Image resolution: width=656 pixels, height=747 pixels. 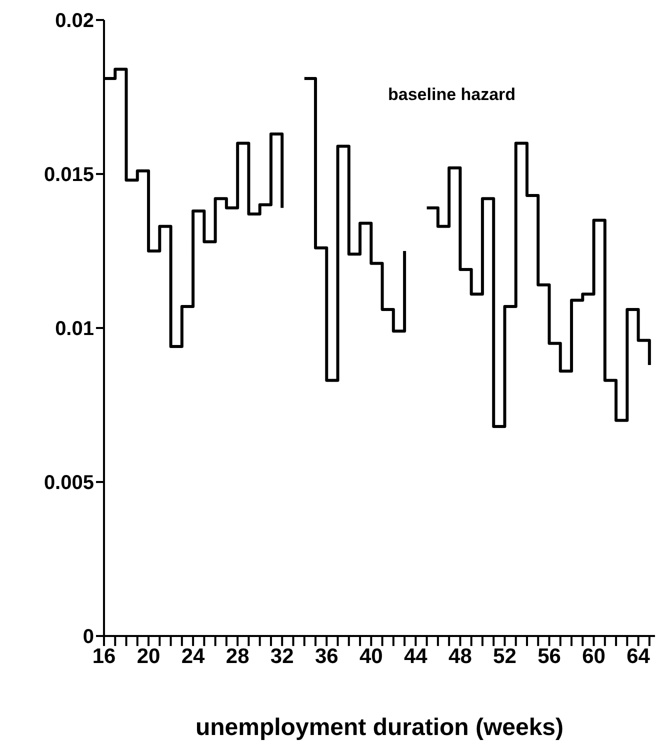 I want to click on y-tick-label: 0.02, so click(x=74, y=21).